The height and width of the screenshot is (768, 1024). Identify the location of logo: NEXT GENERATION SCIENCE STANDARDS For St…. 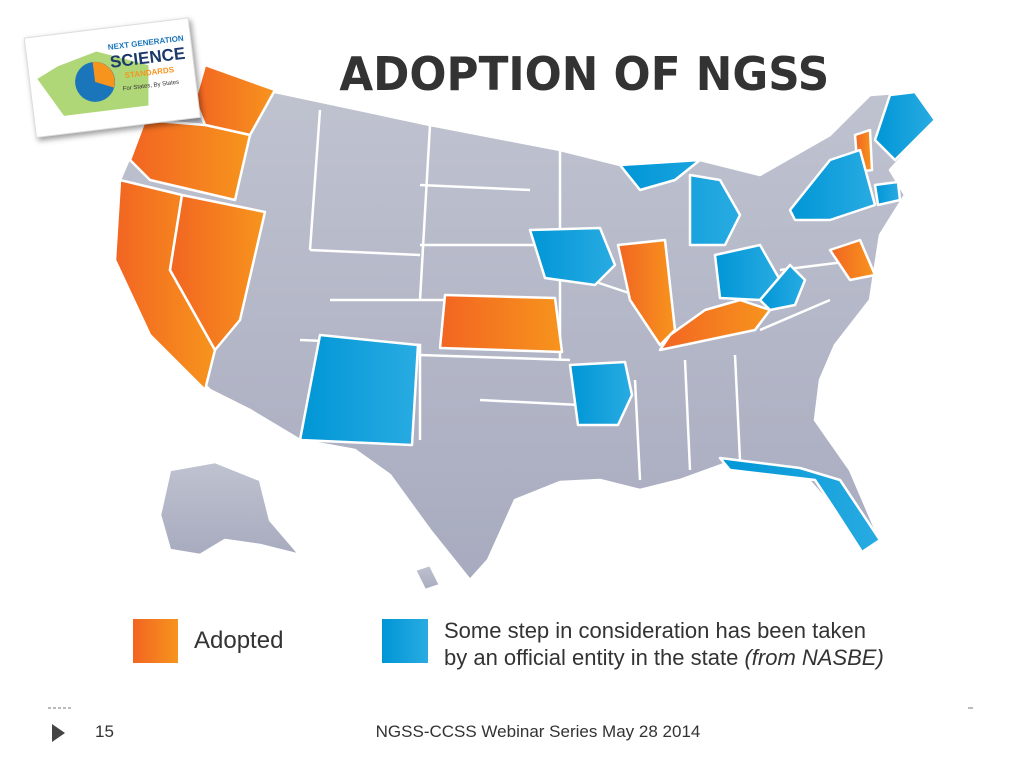
(112, 77).